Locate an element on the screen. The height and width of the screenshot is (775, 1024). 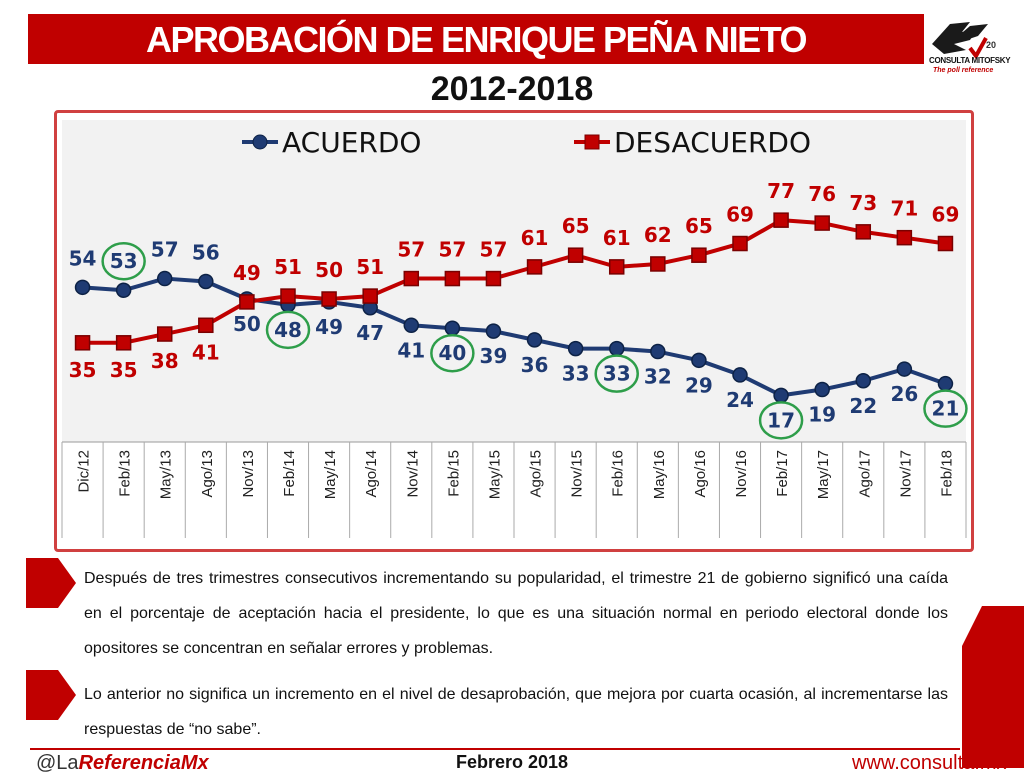
logo-badge: 20 is located at coordinates (991, 45).